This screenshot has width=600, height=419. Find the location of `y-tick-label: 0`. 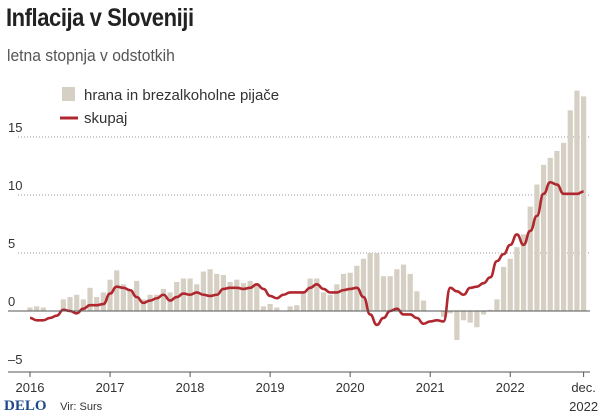

y-tick-label: 0 is located at coordinates (11, 301).